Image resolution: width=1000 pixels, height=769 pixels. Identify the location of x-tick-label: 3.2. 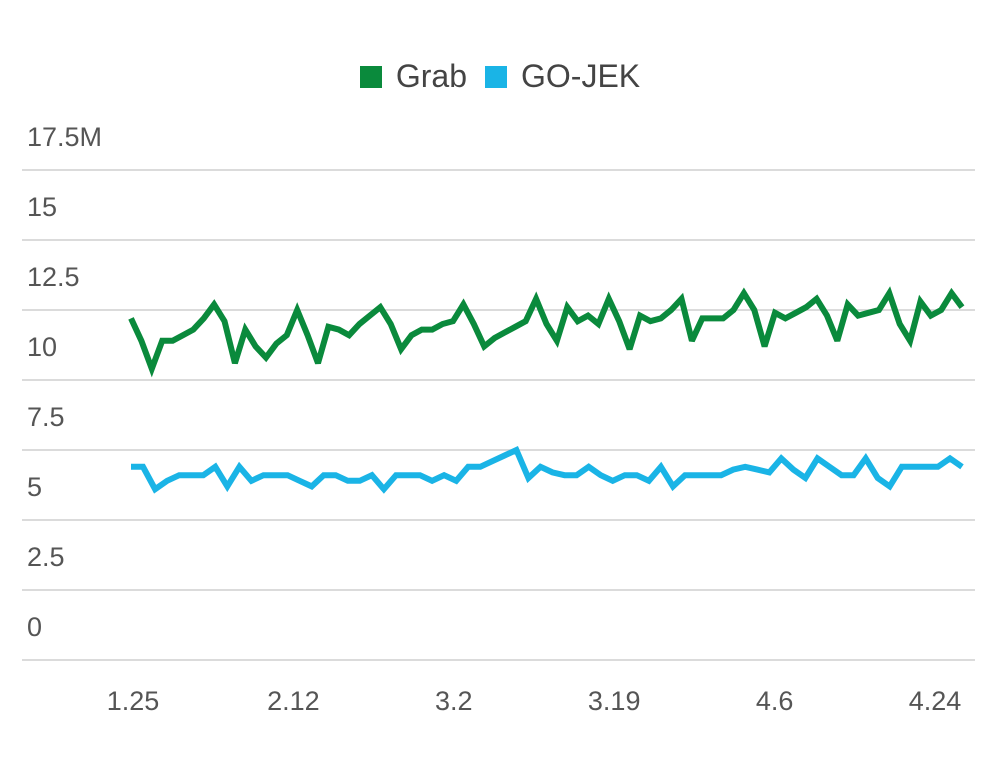
(454, 701).